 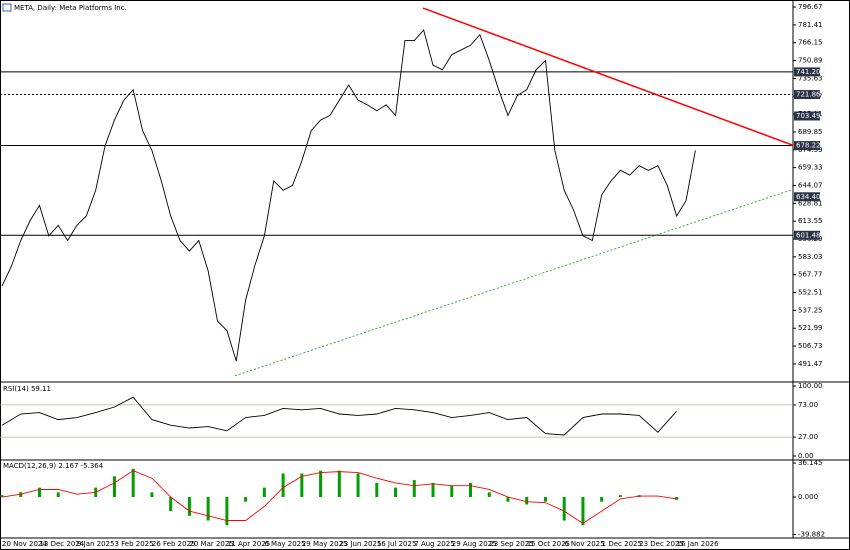 I want to click on macd-title: MACD(12,26,9) 2.167 -5.364, so click(x=53, y=466).